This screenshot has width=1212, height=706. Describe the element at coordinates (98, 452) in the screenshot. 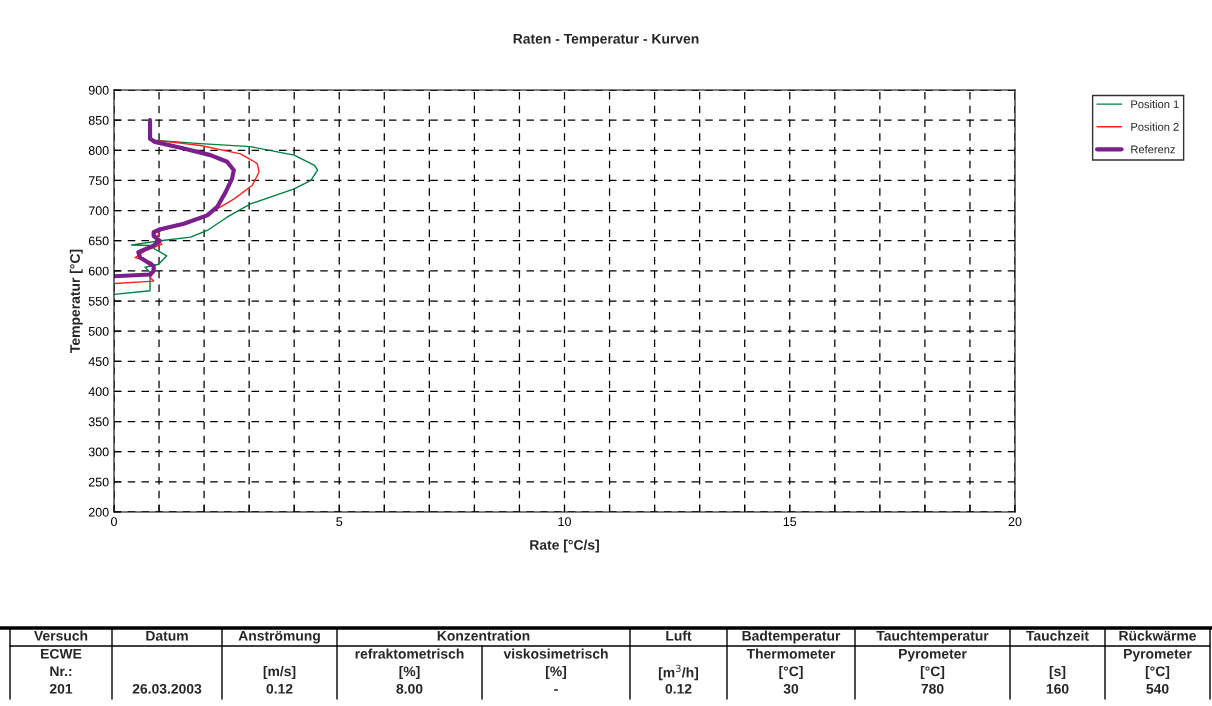

I see `y-tick-label: 300` at that location.